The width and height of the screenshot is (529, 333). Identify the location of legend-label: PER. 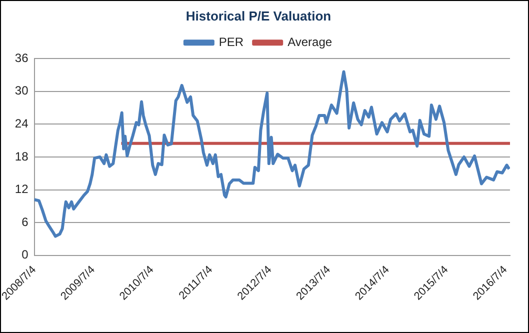
(231, 41).